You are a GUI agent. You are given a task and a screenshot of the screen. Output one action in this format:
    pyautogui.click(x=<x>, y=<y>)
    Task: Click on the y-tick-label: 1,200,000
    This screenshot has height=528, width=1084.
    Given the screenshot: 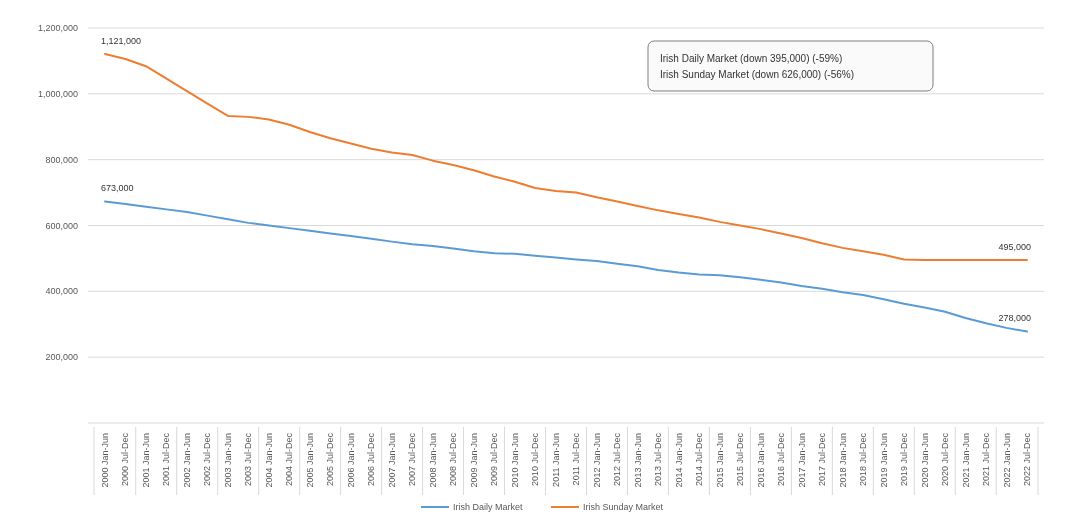 What is the action you would take?
    pyautogui.click(x=57, y=28)
    